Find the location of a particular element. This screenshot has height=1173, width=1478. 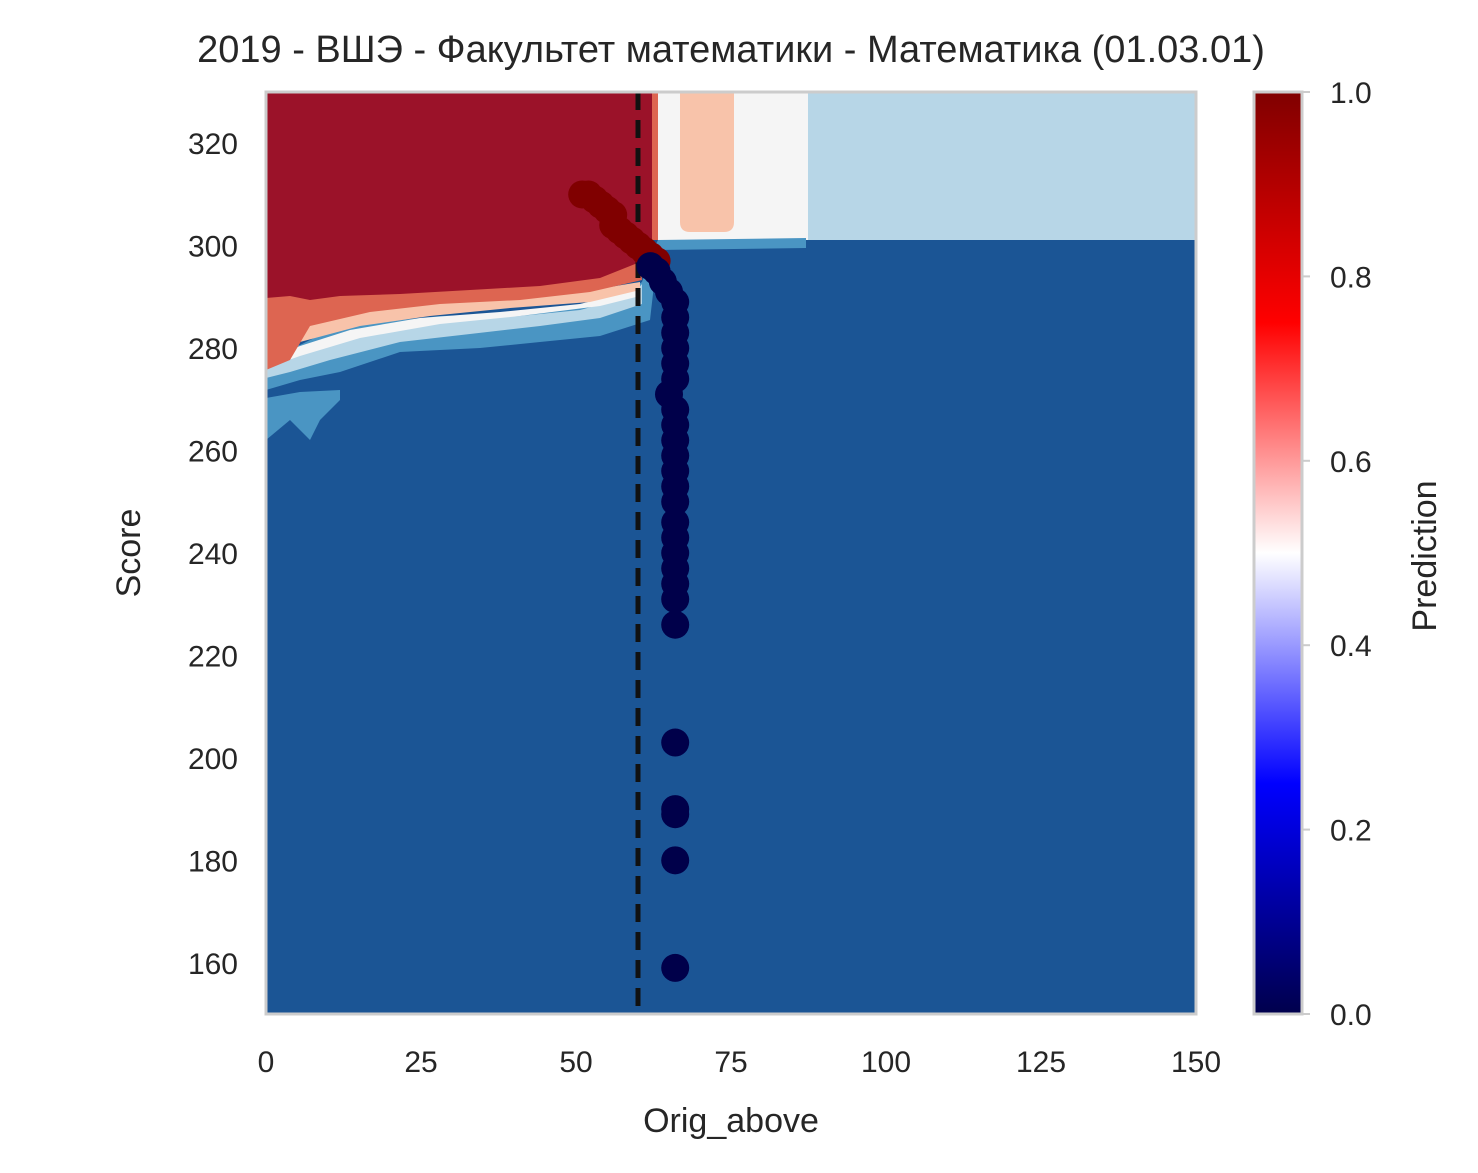

y-axis-label: Score is located at coordinates (129, 553).